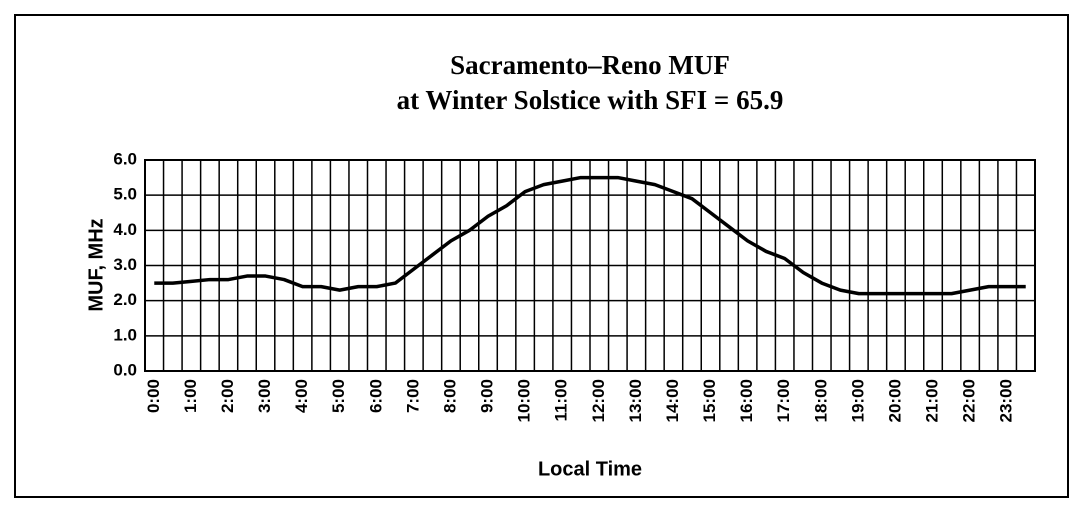 Image resolution: width=1084 pixels, height=512 pixels. Describe the element at coordinates (301, 396) in the screenshot. I see `x-tick-label: 4:00` at that location.